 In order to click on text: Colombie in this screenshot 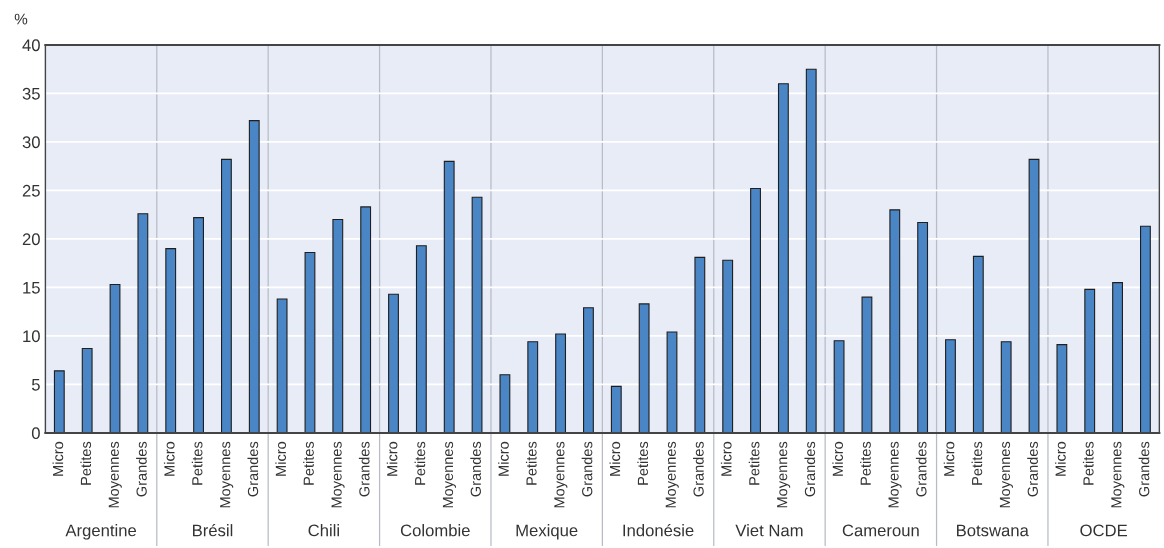, I will do `click(435, 530)`.